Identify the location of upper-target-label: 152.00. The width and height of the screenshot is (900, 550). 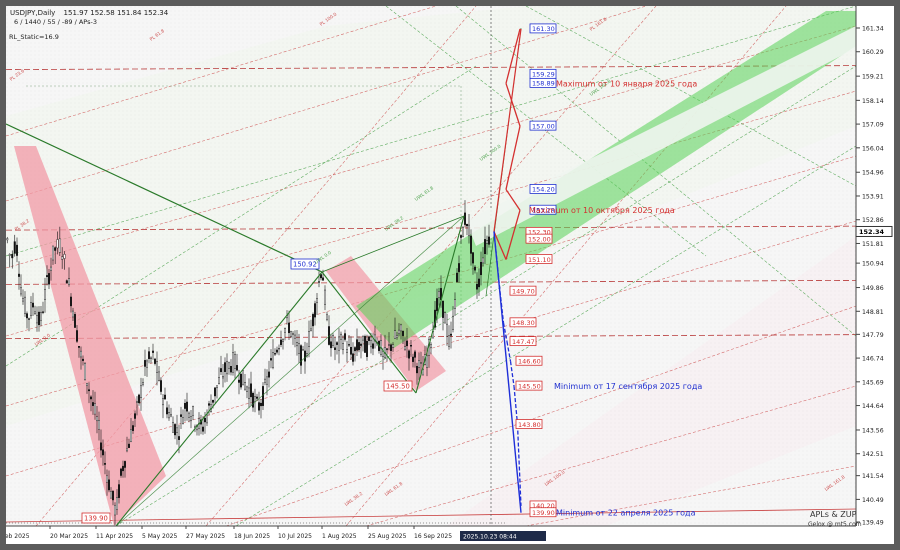
(539, 239).